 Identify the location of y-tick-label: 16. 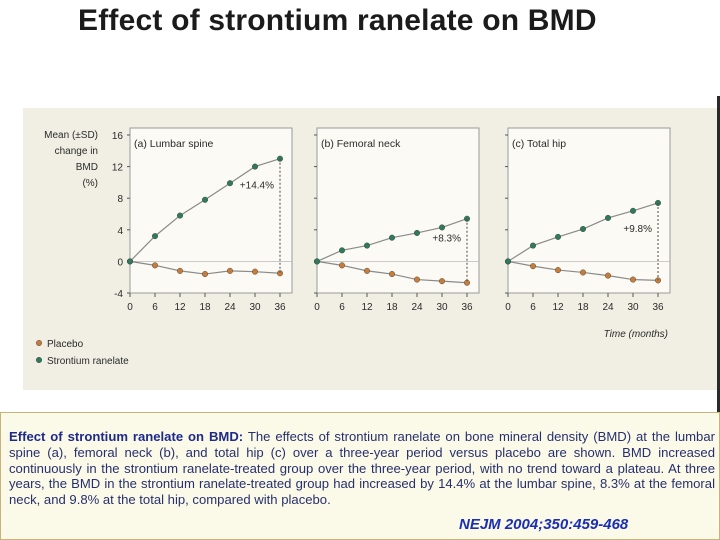
(118, 136).